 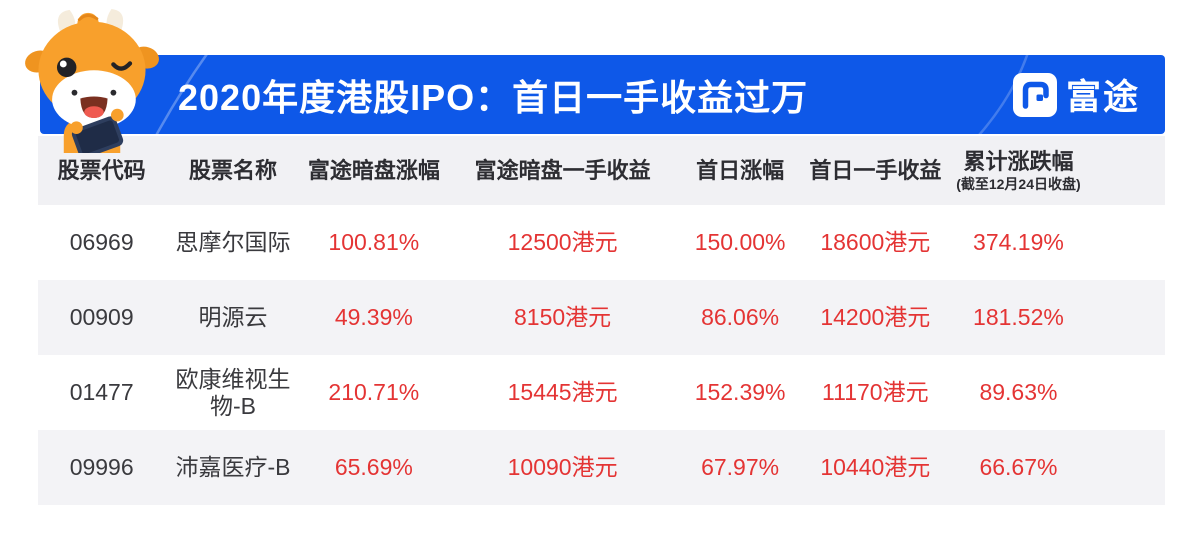 I want to click on futu-bull-mascot, so click(x=92, y=80).